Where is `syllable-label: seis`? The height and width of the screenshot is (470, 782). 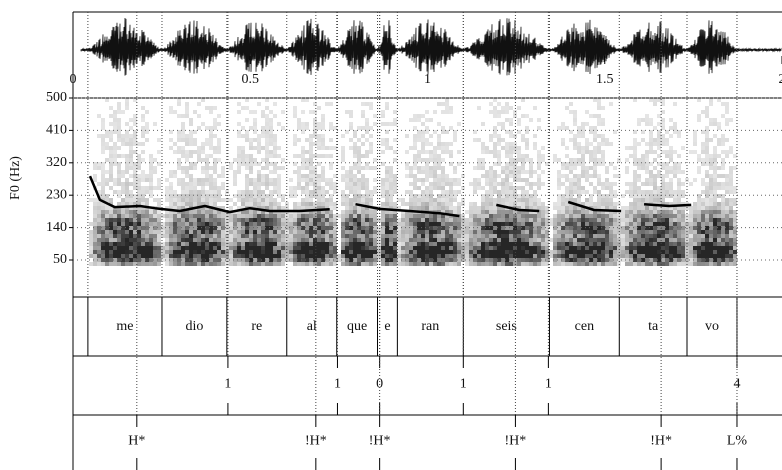
syllable-label: seis is located at coordinates (506, 326).